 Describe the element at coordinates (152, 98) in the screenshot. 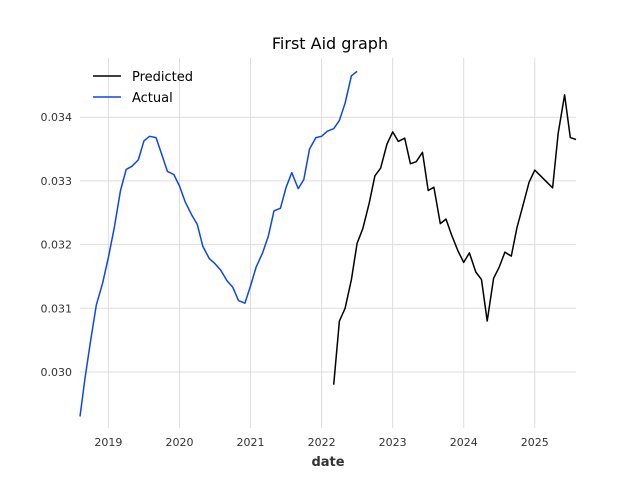

I see `legend-label-actual: Actual` at that location.